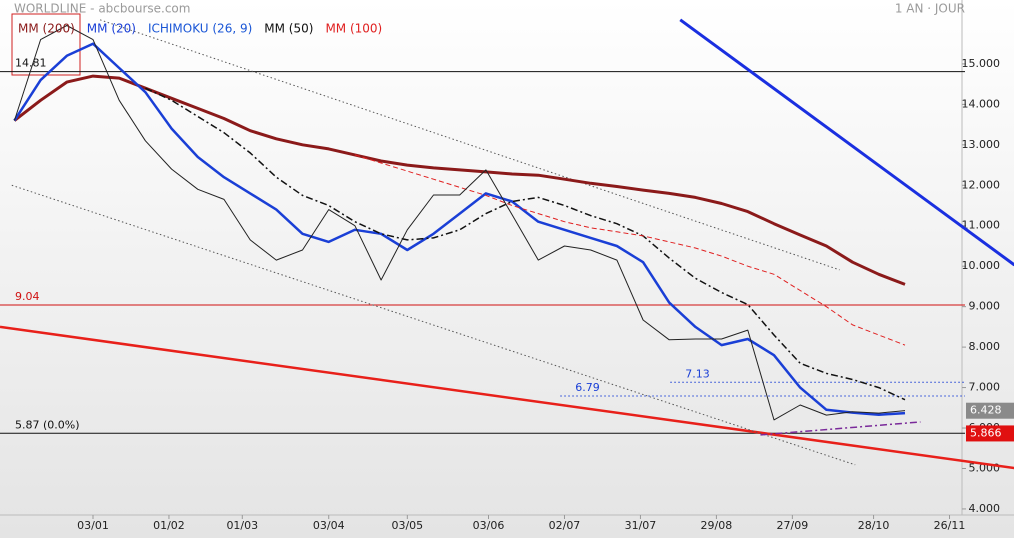  Describe the element at coordinates (288, 29) in the screenshot. I see `legend-entry: MM (50)` at that location.